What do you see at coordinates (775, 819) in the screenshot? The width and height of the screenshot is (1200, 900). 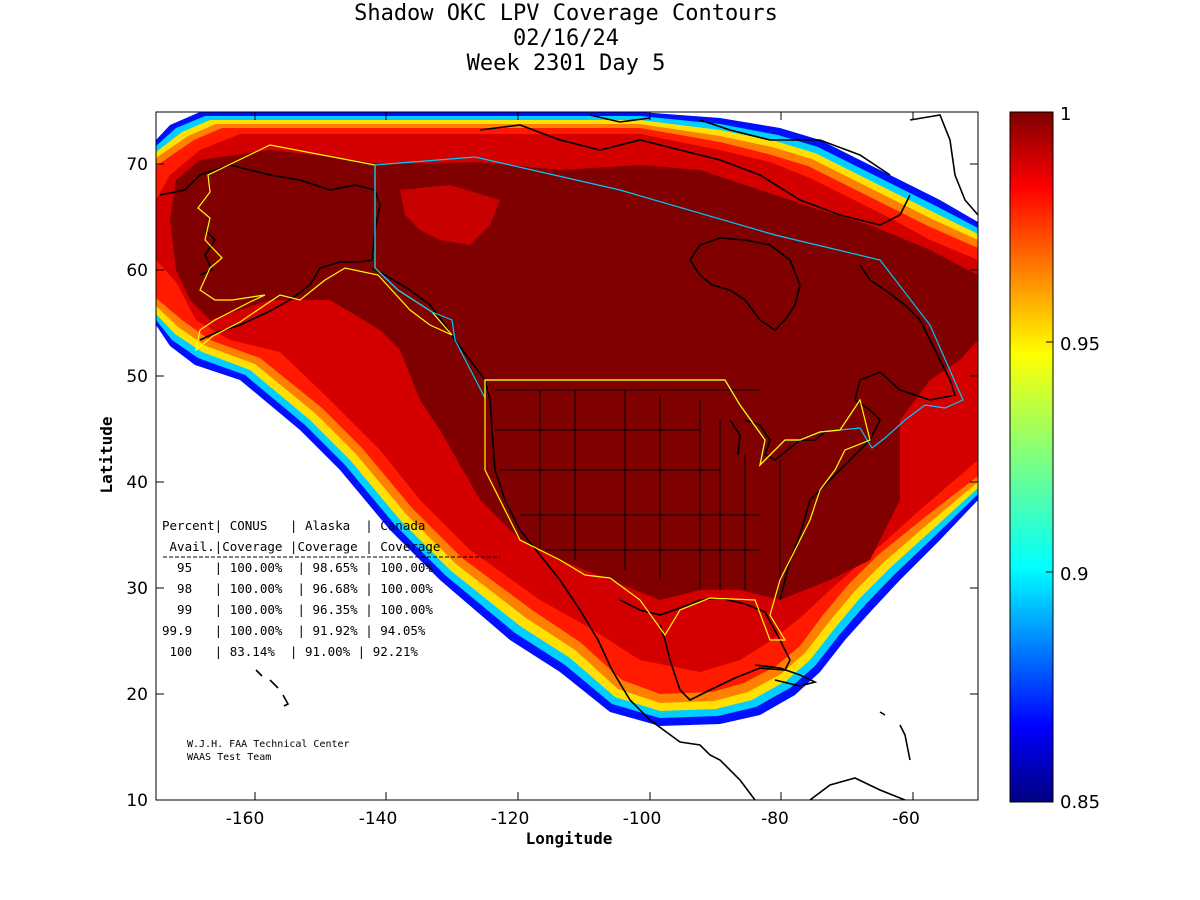 I see `x-tick-label: -80` at bounding box center [775, 819].